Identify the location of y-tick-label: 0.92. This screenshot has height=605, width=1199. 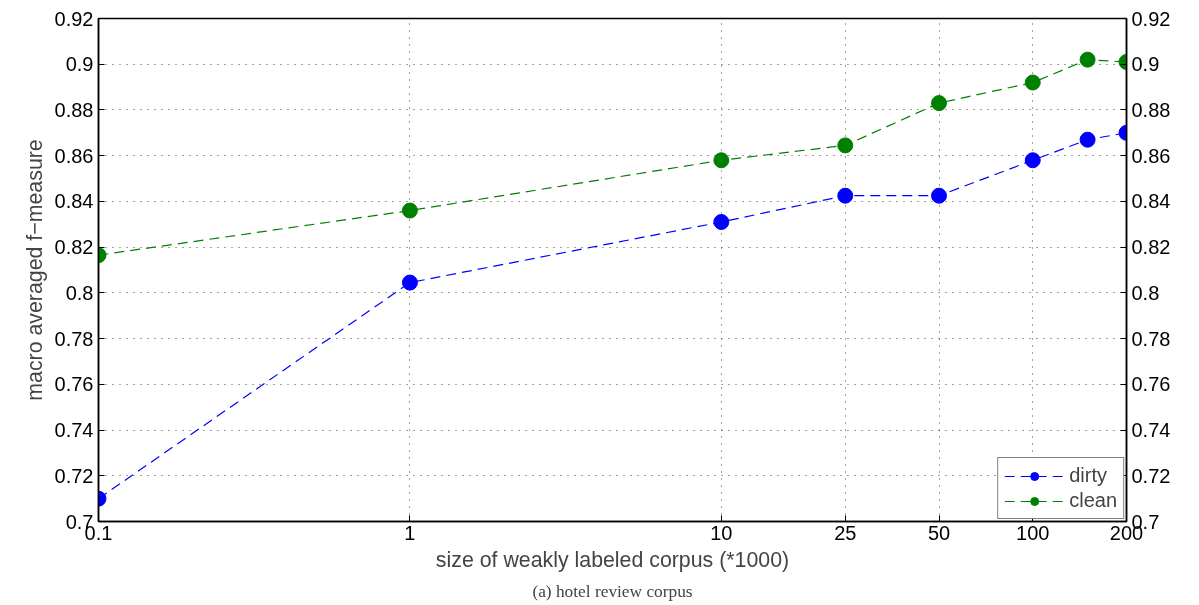
(74, 18).